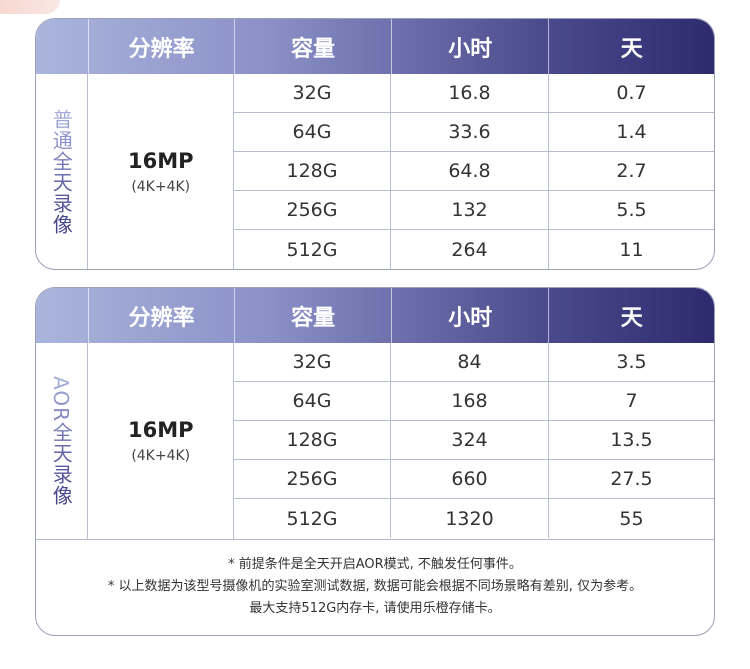 The image size is (750, 669). What do you see at coordinates (30, 7) in the screenshot?
I see `corner-decoration` at bounding box center [30, 7].